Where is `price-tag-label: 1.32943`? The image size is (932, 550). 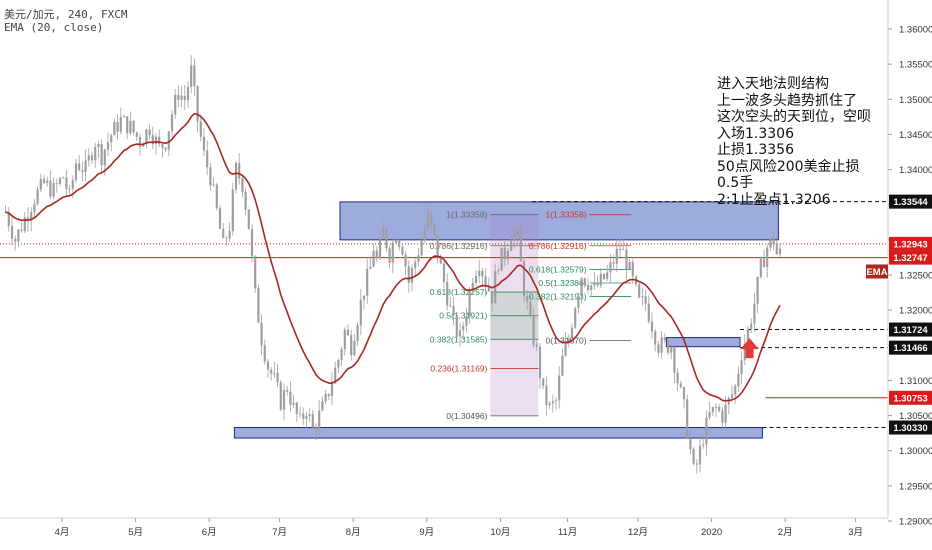 price-tag-label: 1.32943 is located at coordinates (910, 244).